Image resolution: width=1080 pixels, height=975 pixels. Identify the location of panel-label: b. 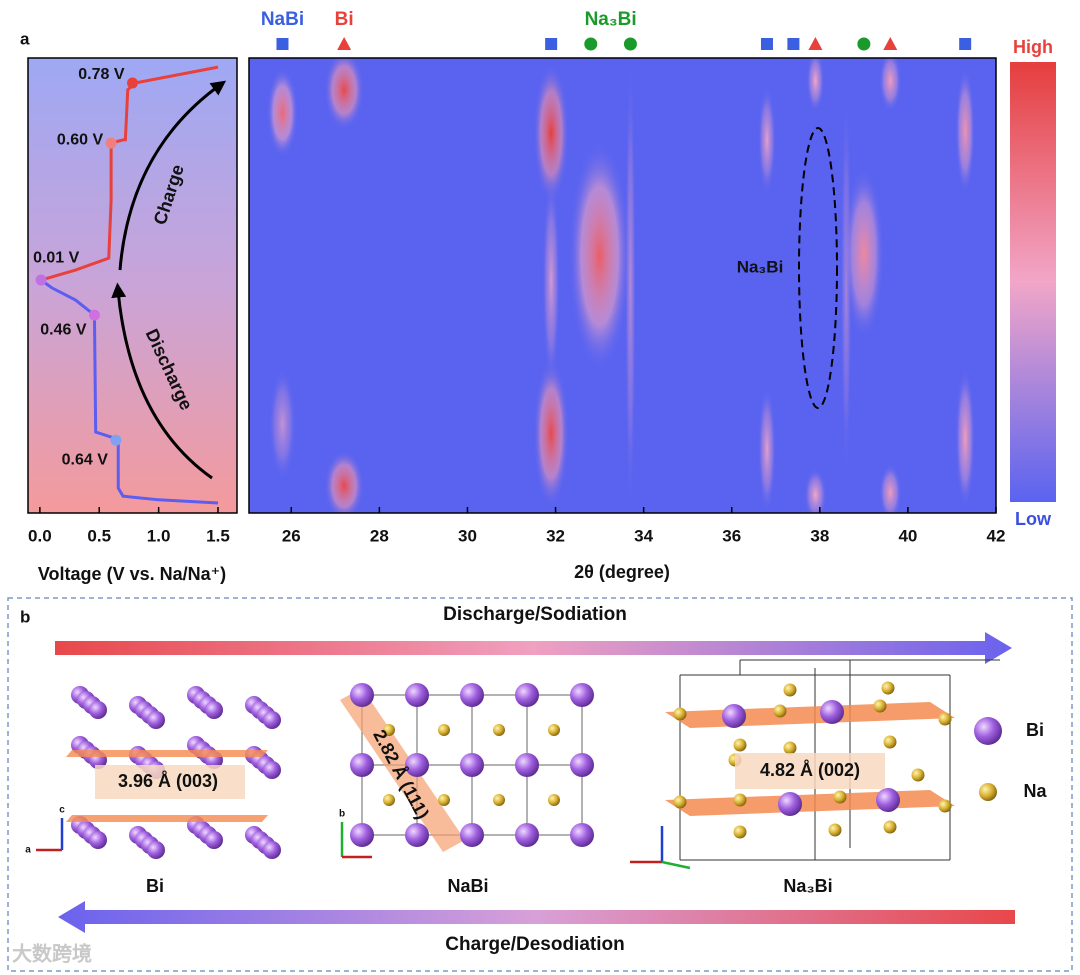
(25, 616).